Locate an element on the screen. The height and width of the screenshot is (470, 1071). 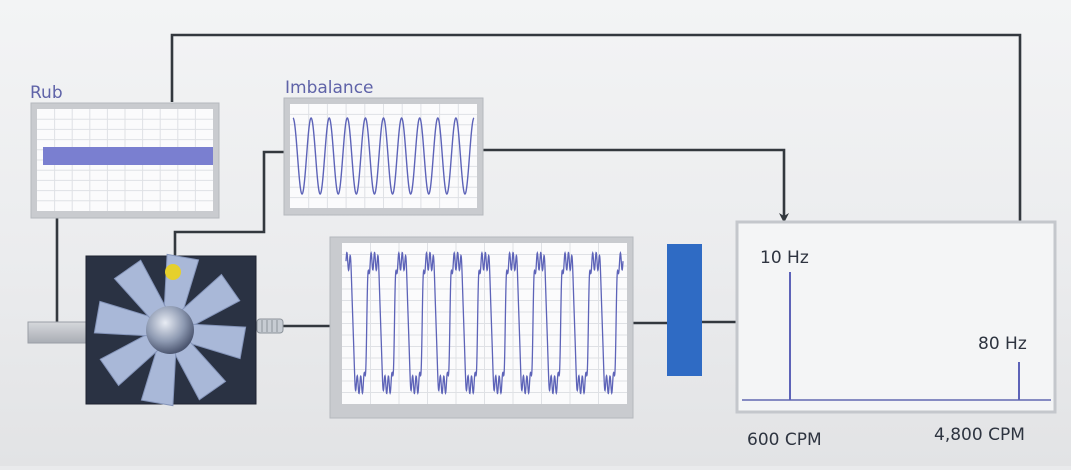
fan-rotor-icon is located at coordinates (155, 330).